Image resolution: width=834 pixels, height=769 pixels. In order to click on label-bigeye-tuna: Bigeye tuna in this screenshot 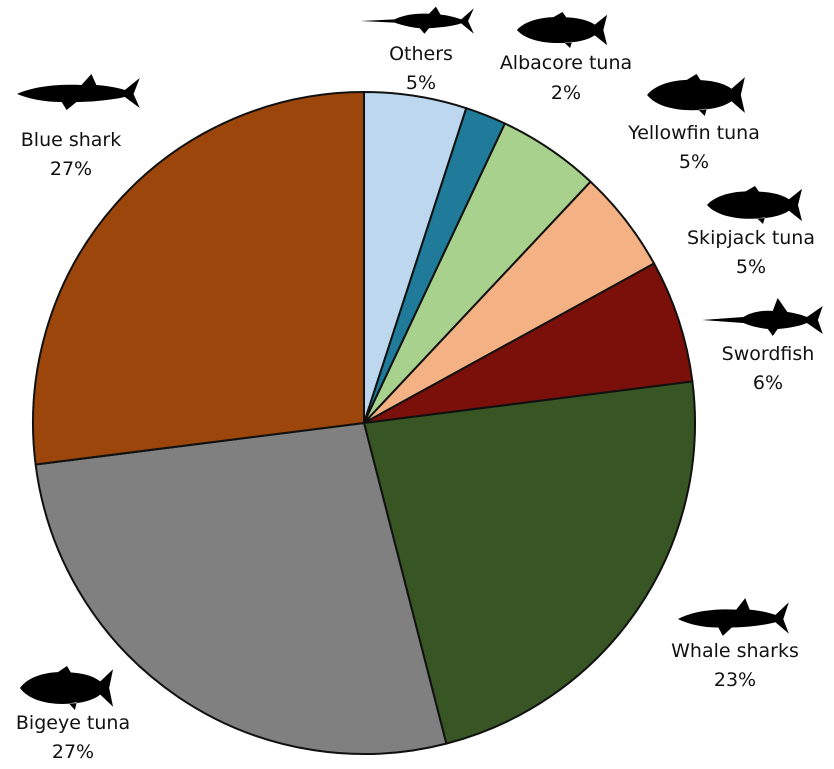, I will do `click(73, 723)`.